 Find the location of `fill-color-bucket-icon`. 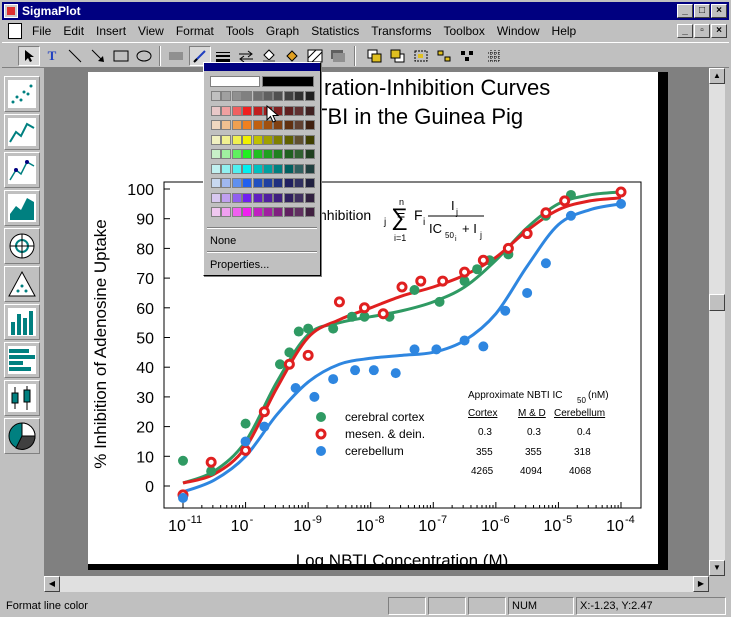

fill-color-bucket-icon is located at coordinates (292, 56).